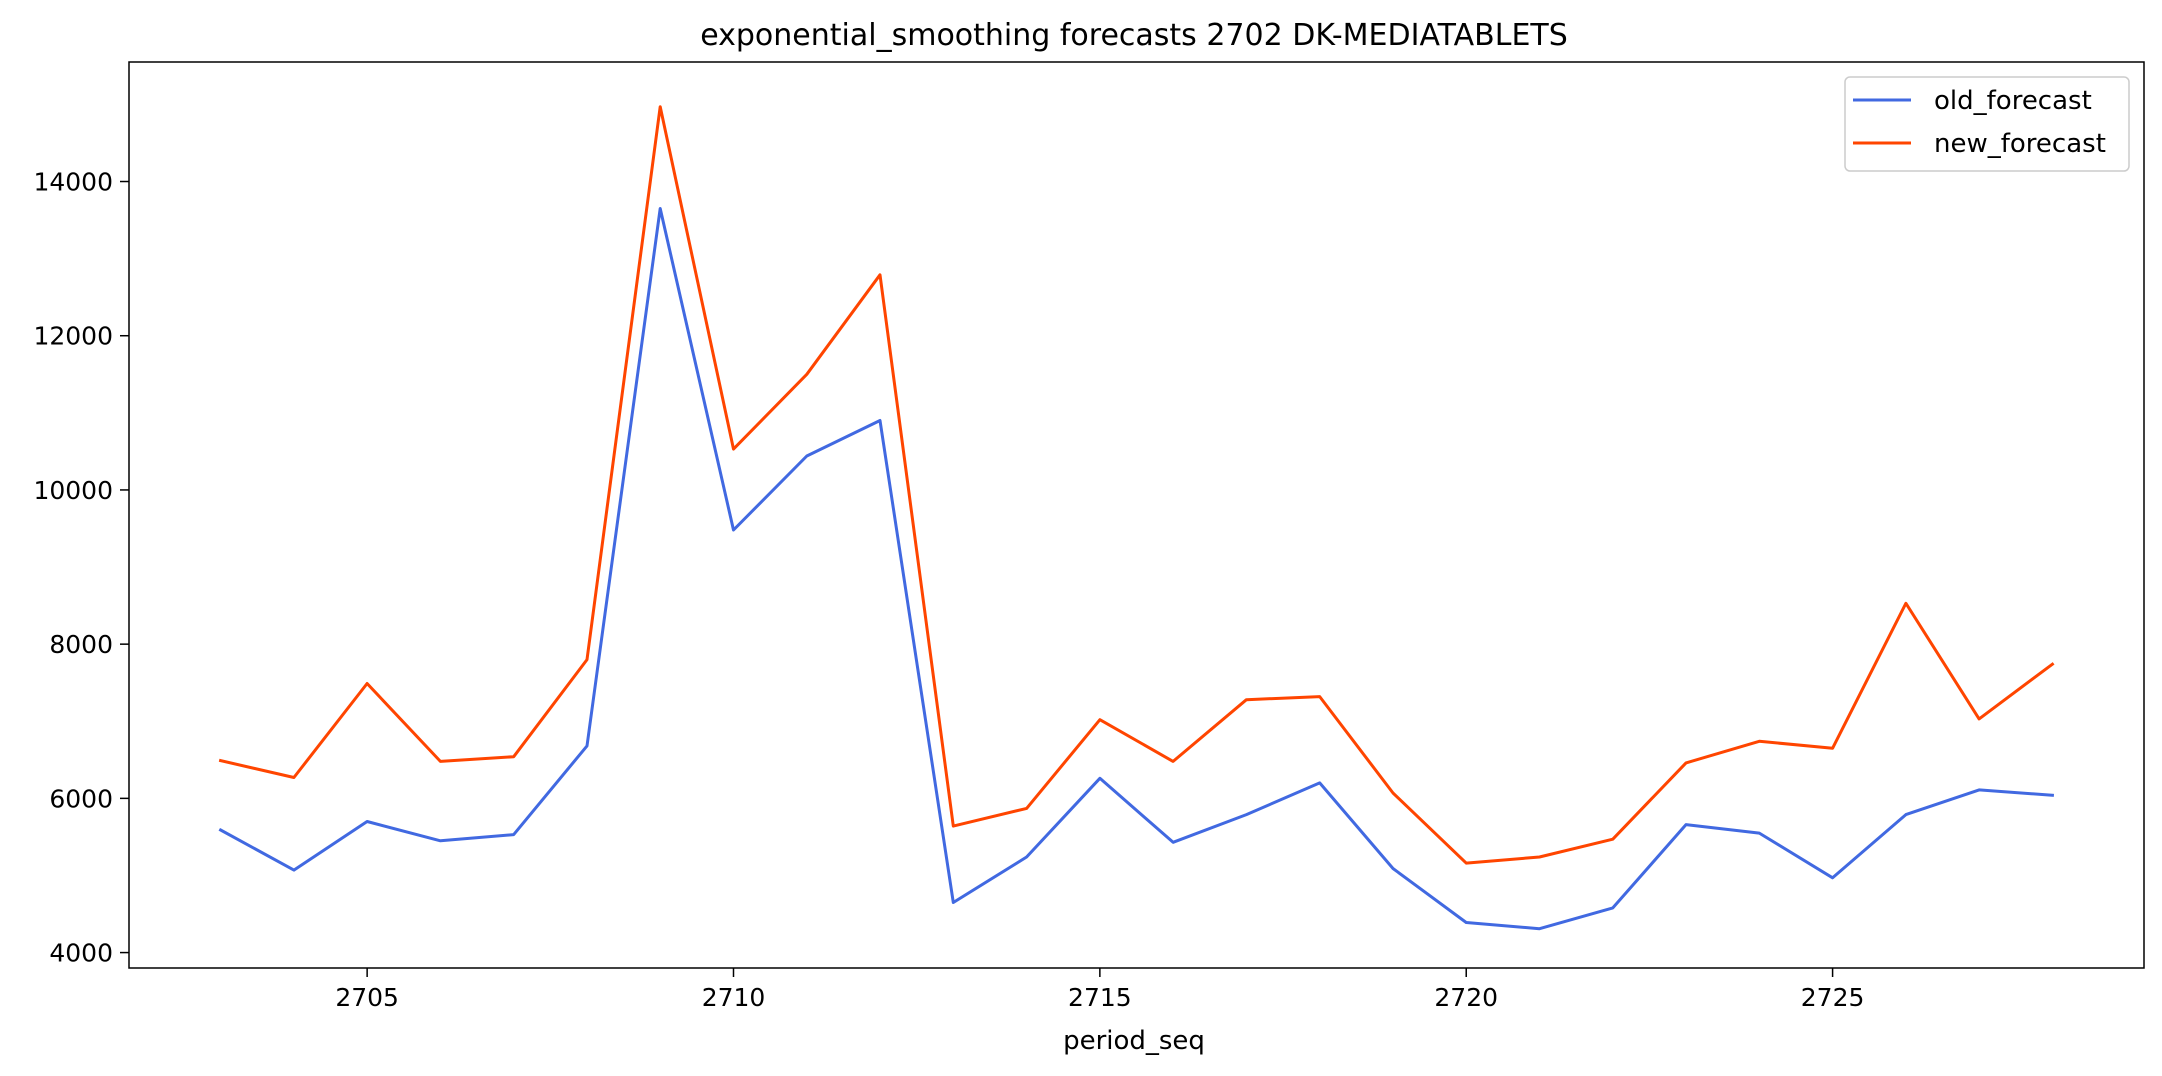 This screenshot has width=2162, height=1076. I want to click on x-axis-ticks: 2705 2710 2715 2720 2725, so click(1099, 990).